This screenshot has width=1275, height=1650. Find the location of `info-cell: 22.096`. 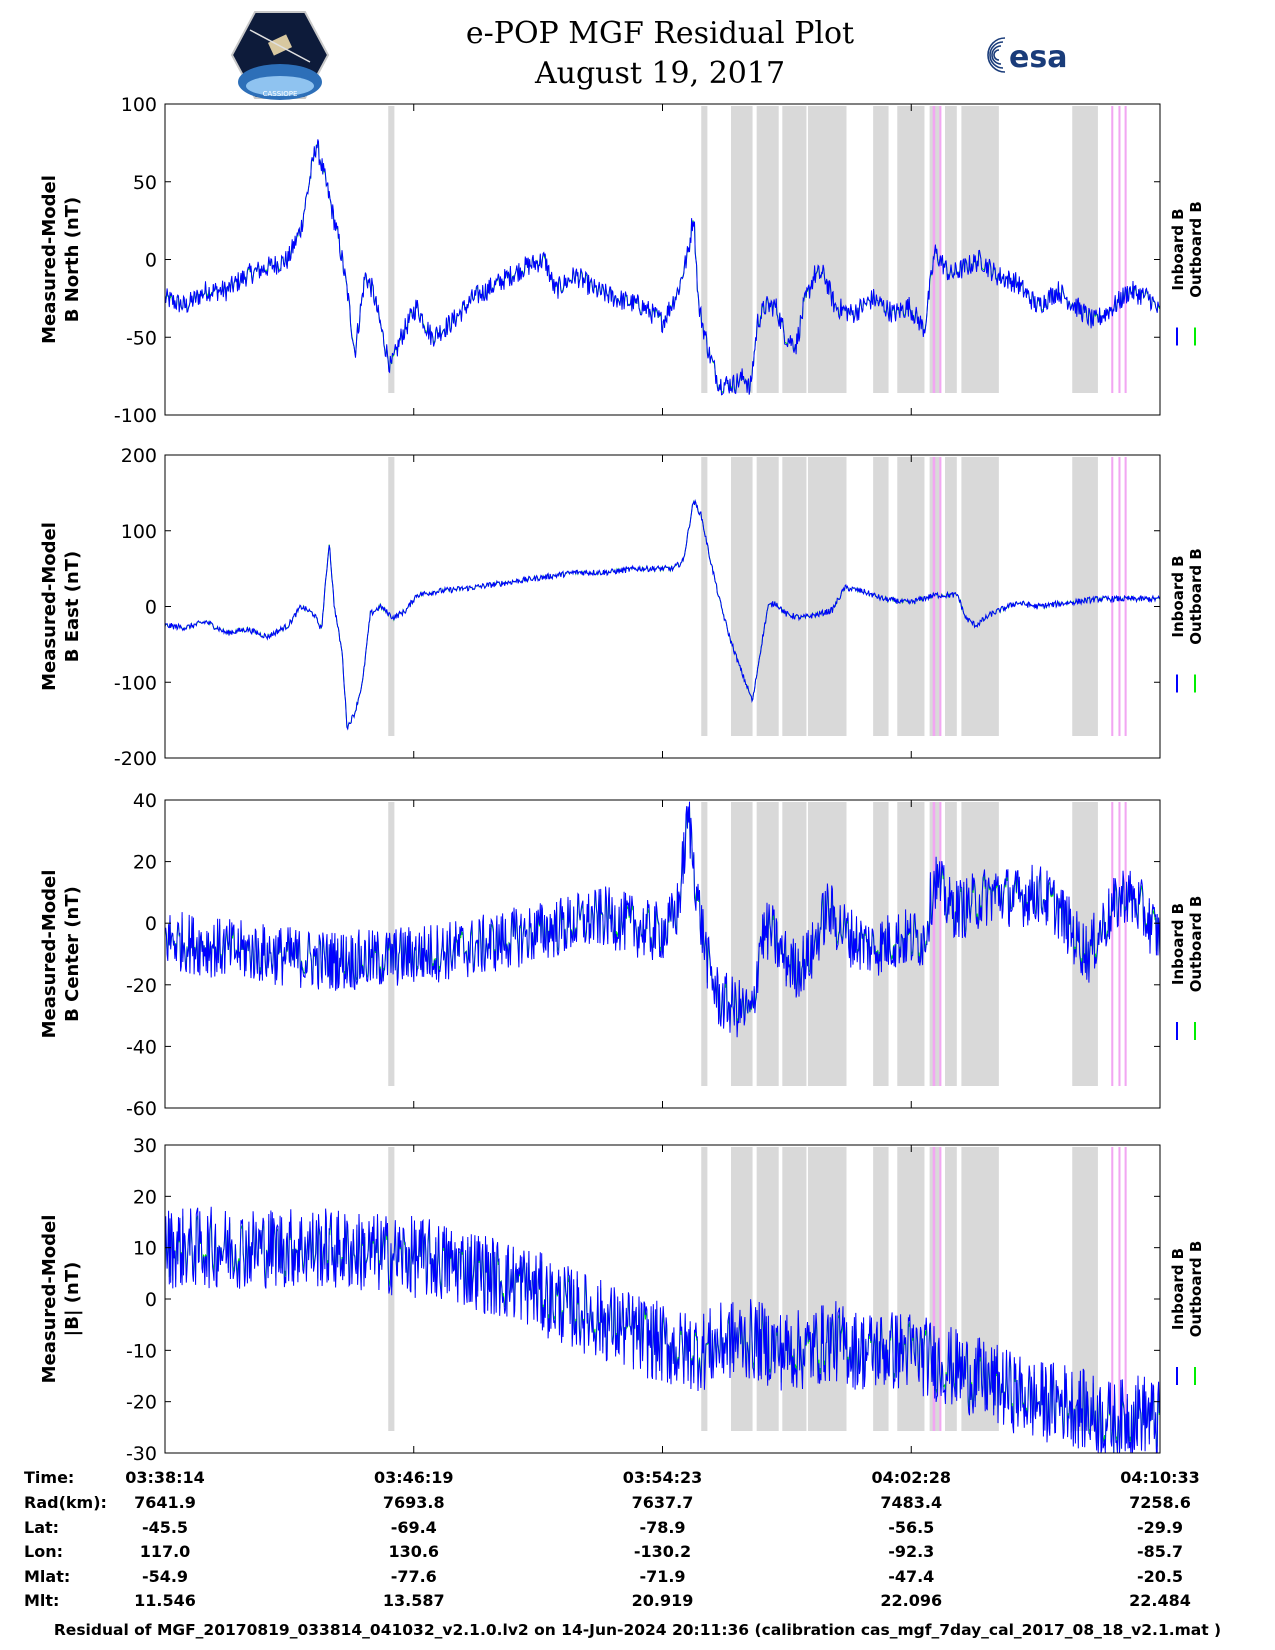

info-cell: 22.096 is located at coordinates (911, 1600).